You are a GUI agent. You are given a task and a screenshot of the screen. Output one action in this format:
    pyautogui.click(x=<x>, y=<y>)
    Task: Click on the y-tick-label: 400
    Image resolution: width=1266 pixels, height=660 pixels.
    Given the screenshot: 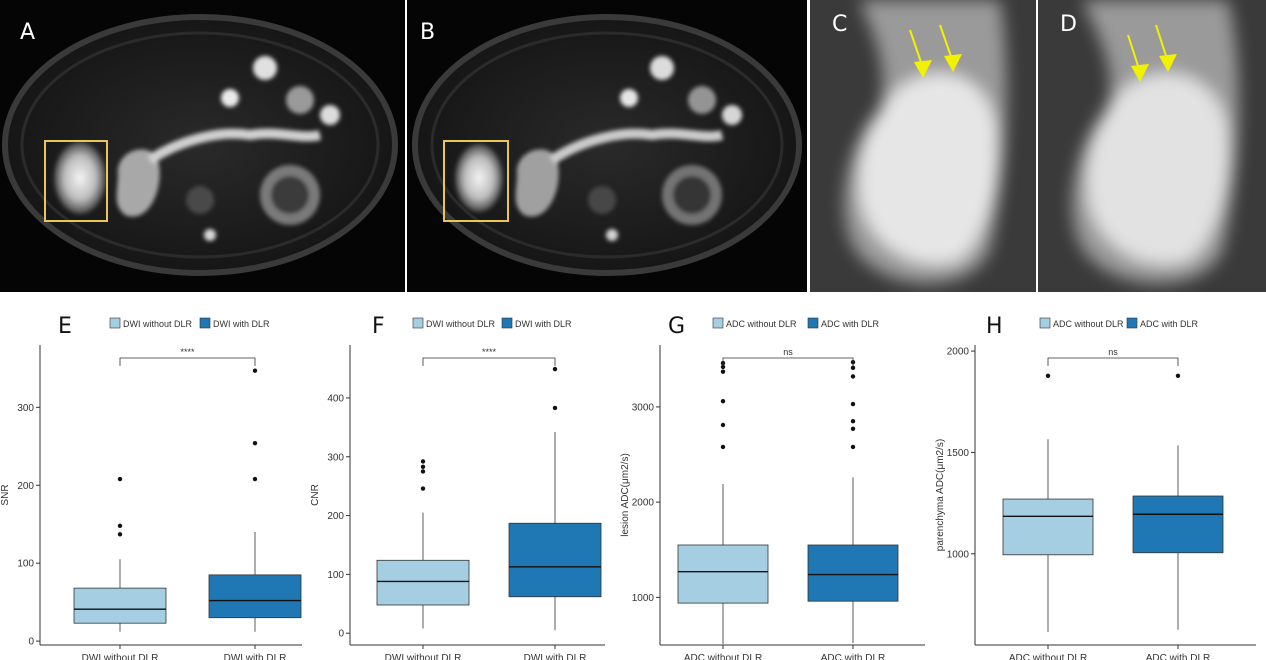 What is the action you would take?
    pyautogui.click(x=335, y=398)
    